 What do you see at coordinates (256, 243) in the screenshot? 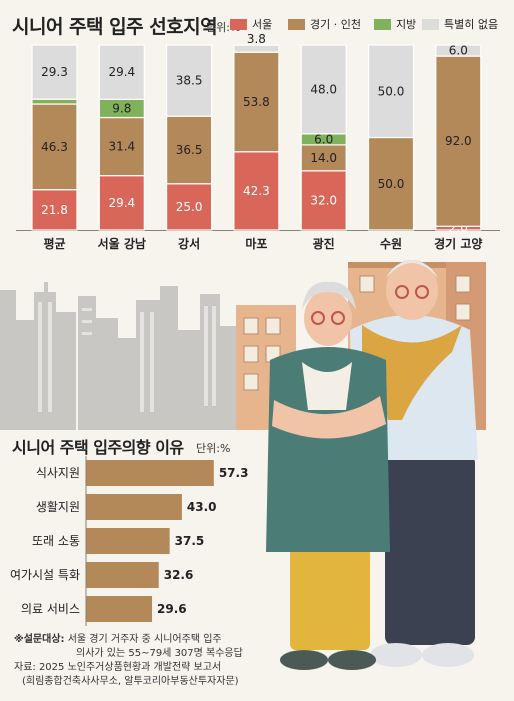
I see `category-label: 마포` at bounding box center [256, 243].